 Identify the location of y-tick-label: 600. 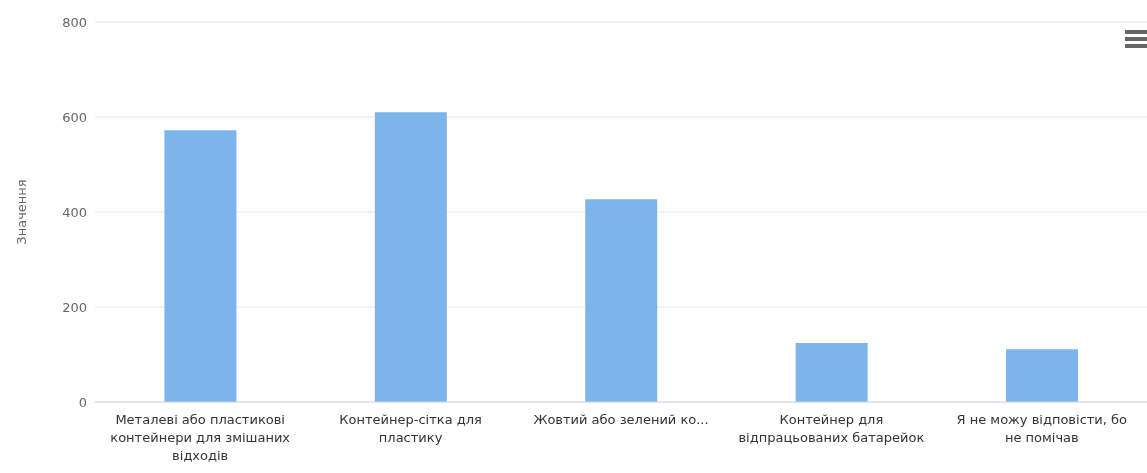
(74, 117).